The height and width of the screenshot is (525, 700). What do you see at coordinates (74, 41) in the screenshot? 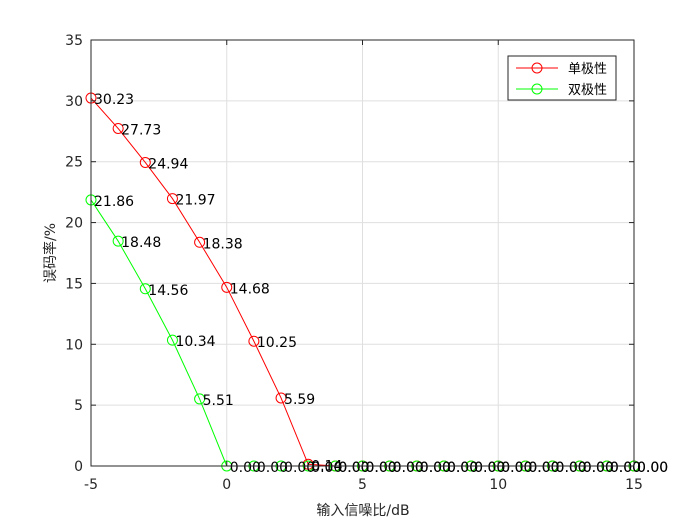
I see `y-tick-label: 35` at bounding box center [74, 41].